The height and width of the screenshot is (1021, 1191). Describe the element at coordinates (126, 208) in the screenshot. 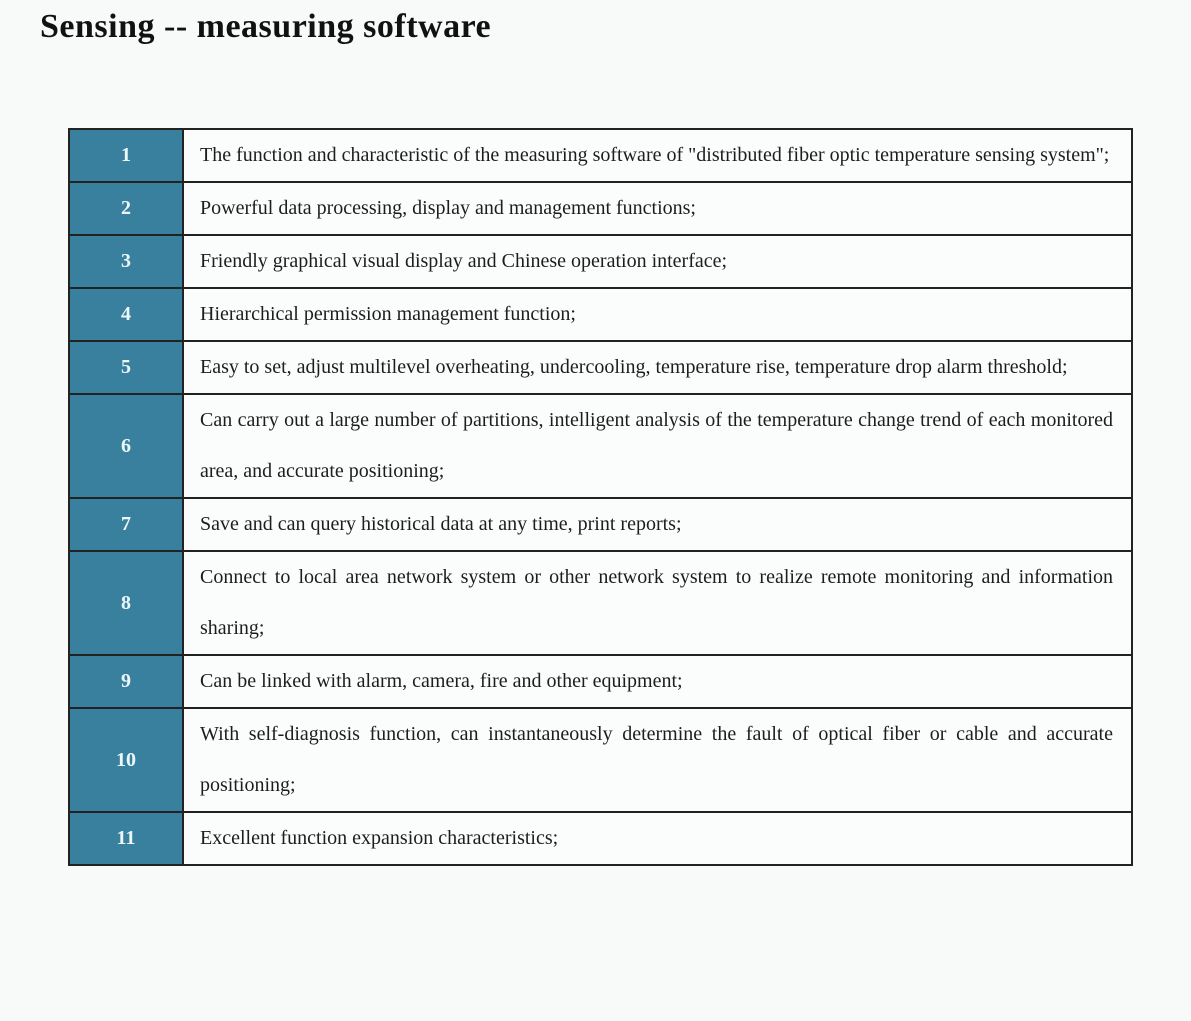

I see `row-number-cell: 2` at that location.